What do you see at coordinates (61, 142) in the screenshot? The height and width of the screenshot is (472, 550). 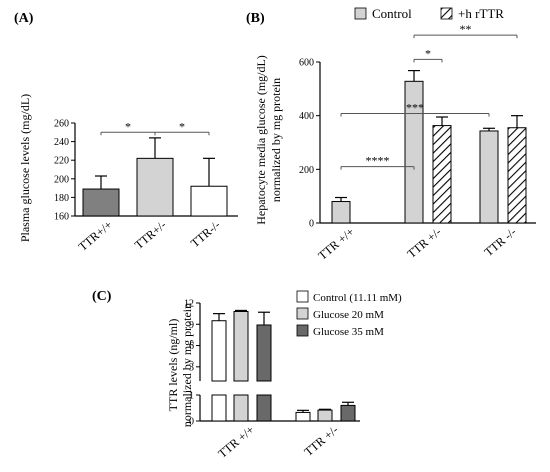 I see `panel-a-ytick-label: 240` at bounding box center [61, 142].